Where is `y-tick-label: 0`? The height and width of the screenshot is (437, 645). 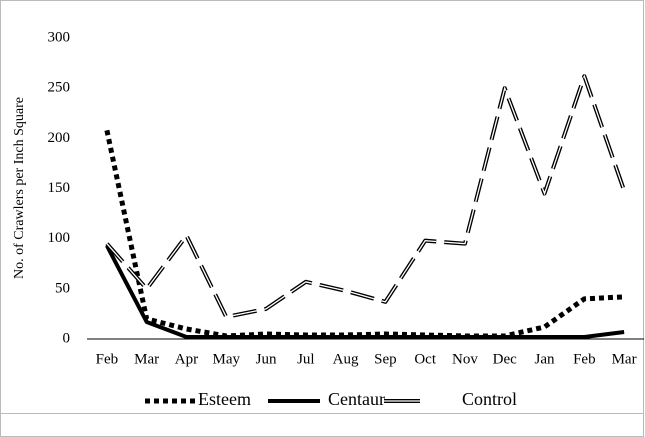
y-tick-label: 0 is located at coordinates (67, 338).